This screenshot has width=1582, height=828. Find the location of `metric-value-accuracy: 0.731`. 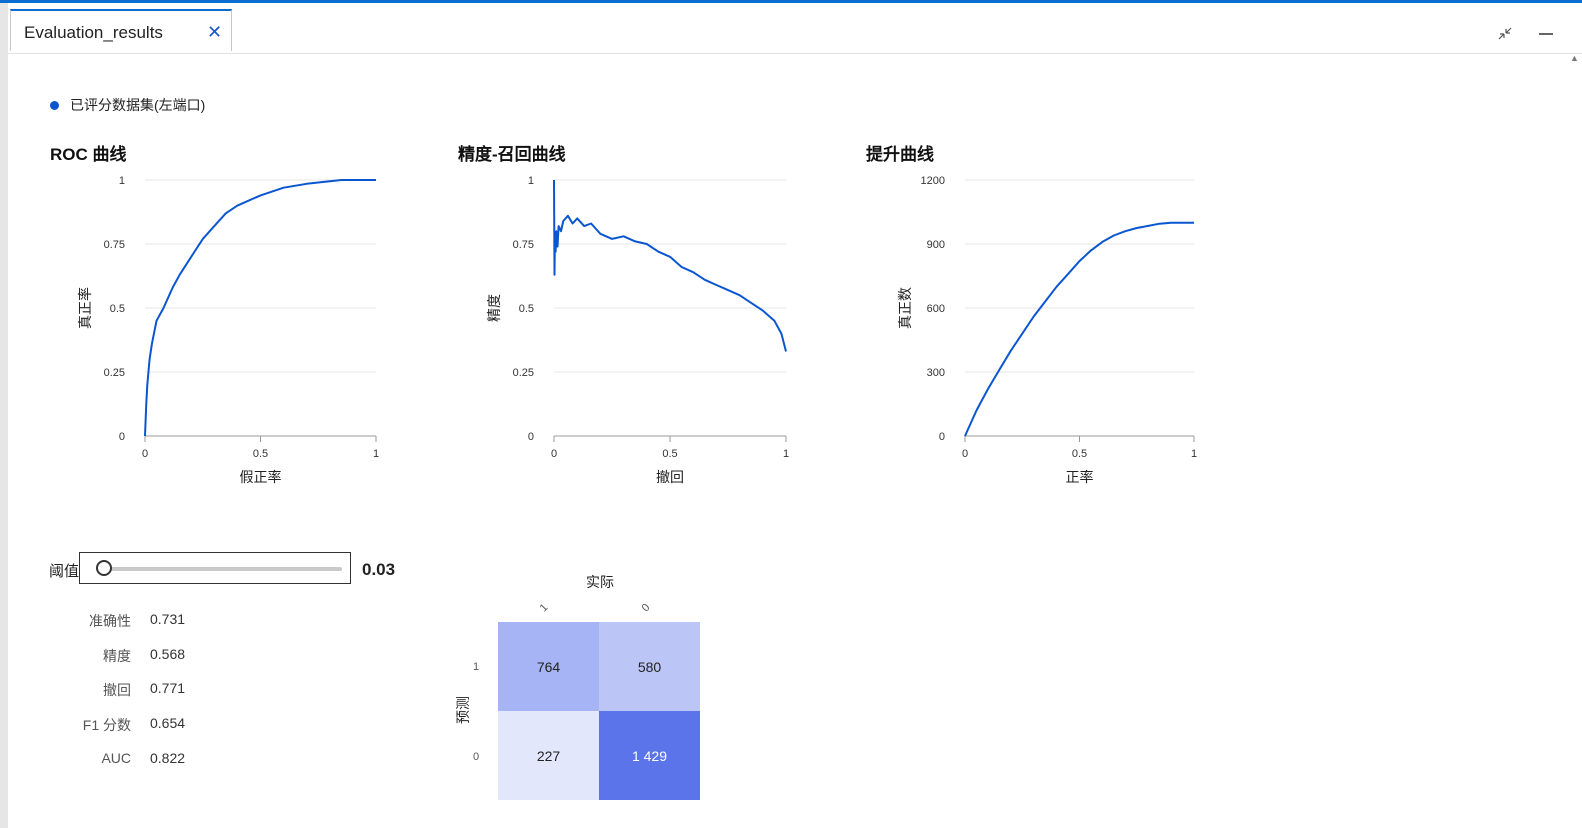

metric-value-accuracy: 0.731 is located at coordinates (168, 619).